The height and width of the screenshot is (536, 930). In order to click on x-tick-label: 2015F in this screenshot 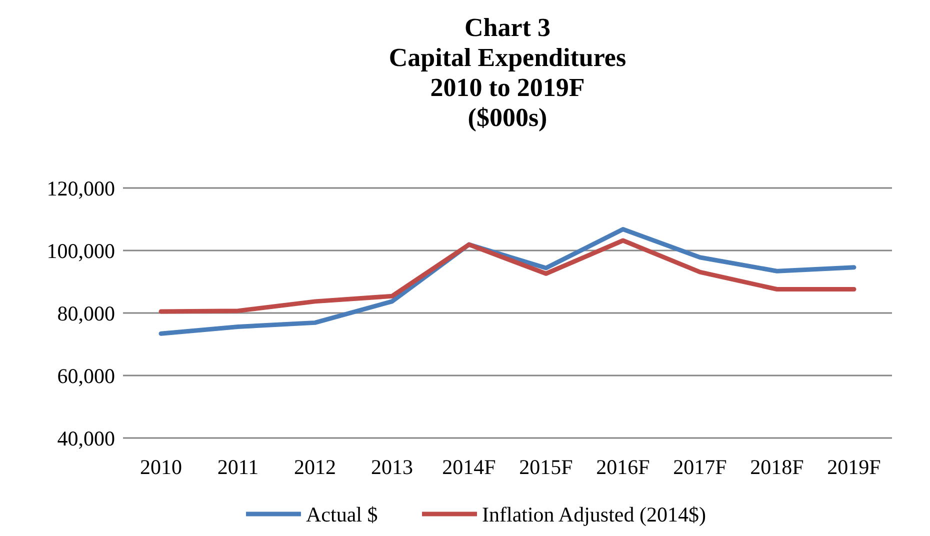, I will do `click(546, 467)`.